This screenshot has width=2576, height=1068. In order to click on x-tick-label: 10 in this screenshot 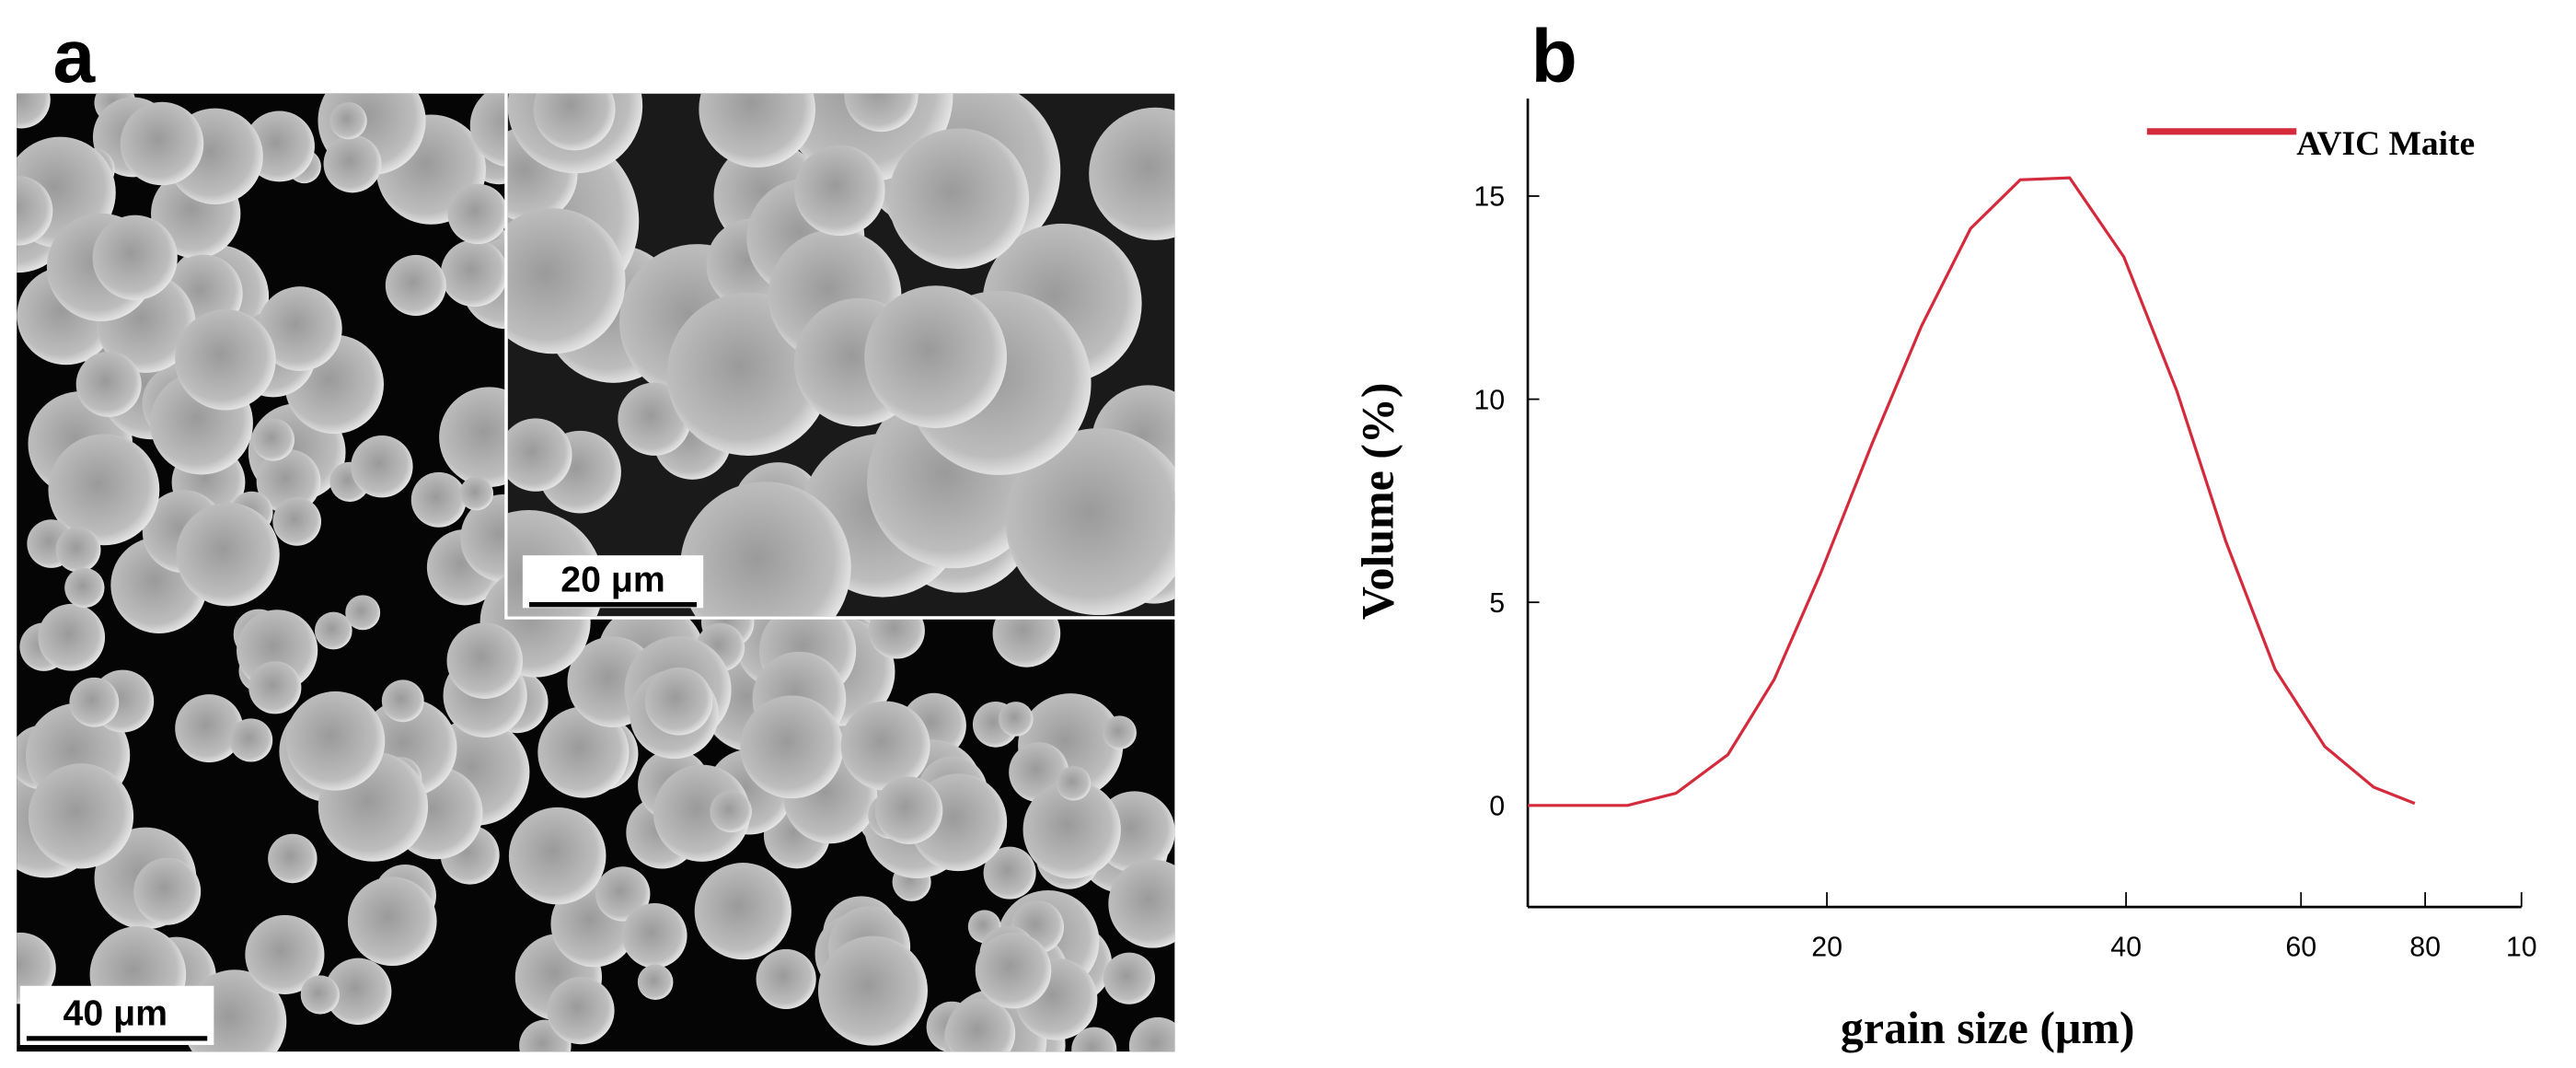, I will do `click(2522, 948)`.